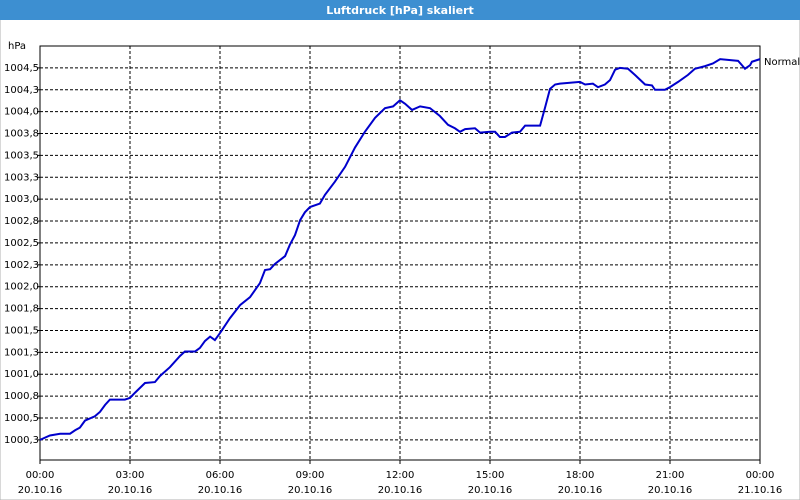  I want to click on y-tick-label: 1004,3, so click(21, 90).